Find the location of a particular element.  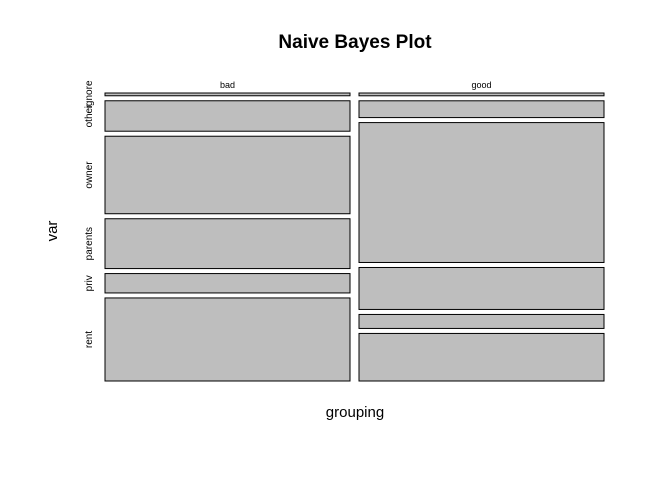

mosaic-cell-bad-owner is located at coordinates (227, 175).